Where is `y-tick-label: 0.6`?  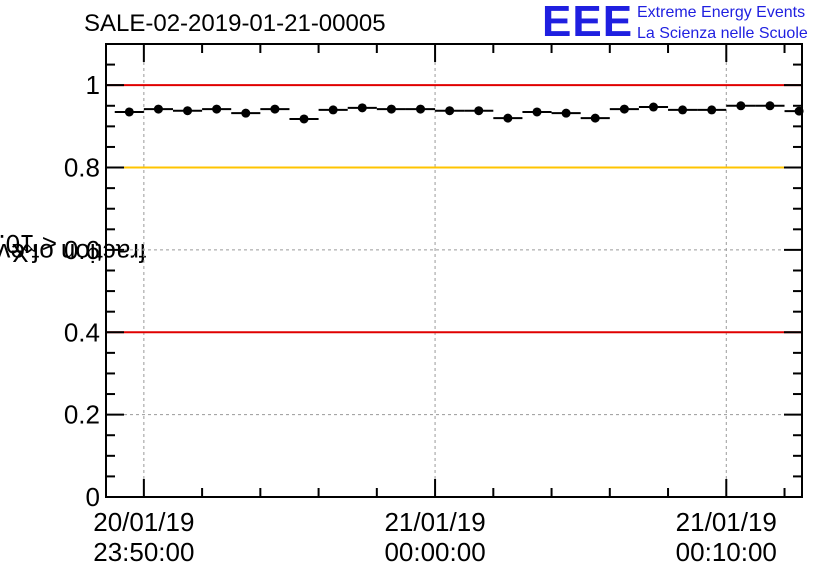 y-tick-label: 0.6 is located at coordinates (82, 250).